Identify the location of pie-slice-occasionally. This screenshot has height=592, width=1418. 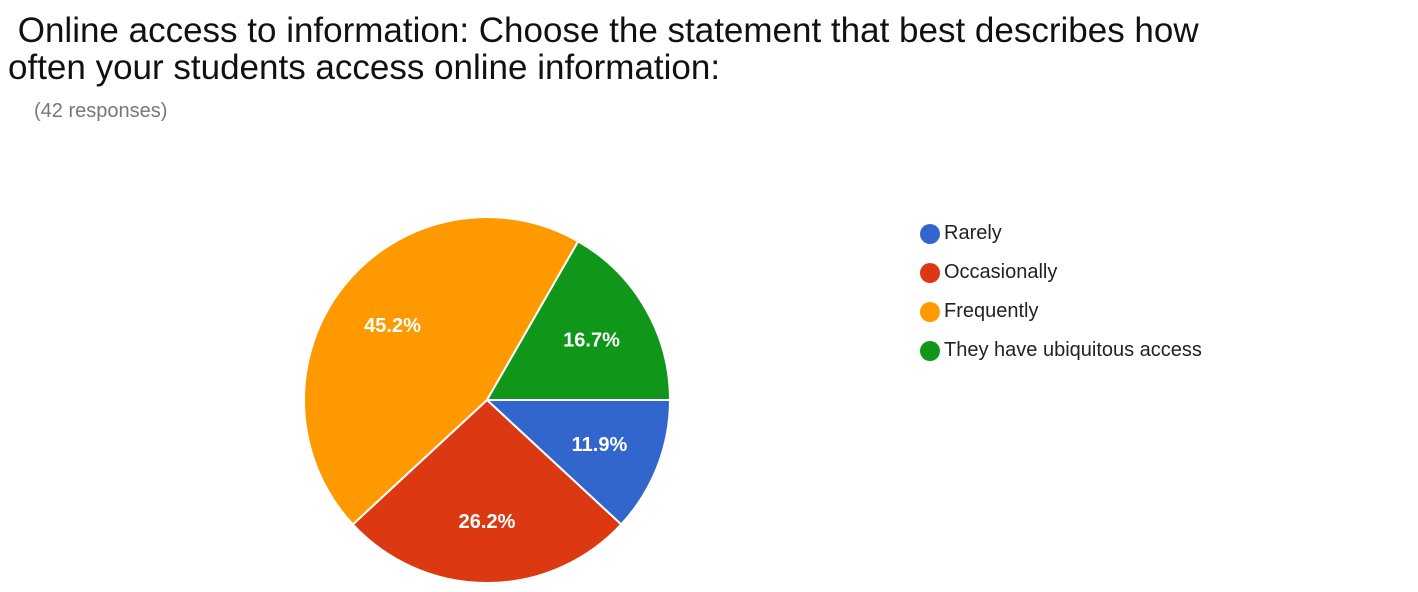
(487, 491).